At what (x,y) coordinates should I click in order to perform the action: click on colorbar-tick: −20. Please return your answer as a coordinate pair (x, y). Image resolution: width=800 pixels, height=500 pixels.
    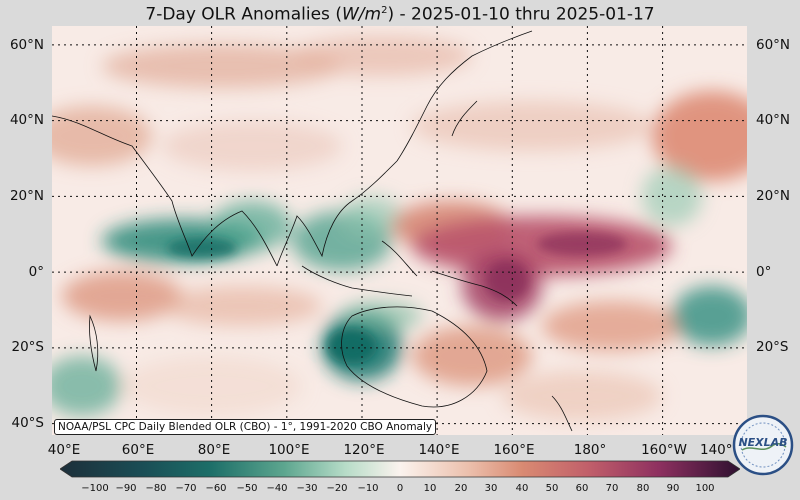
    Looking at the image, I should click on (337, 488).